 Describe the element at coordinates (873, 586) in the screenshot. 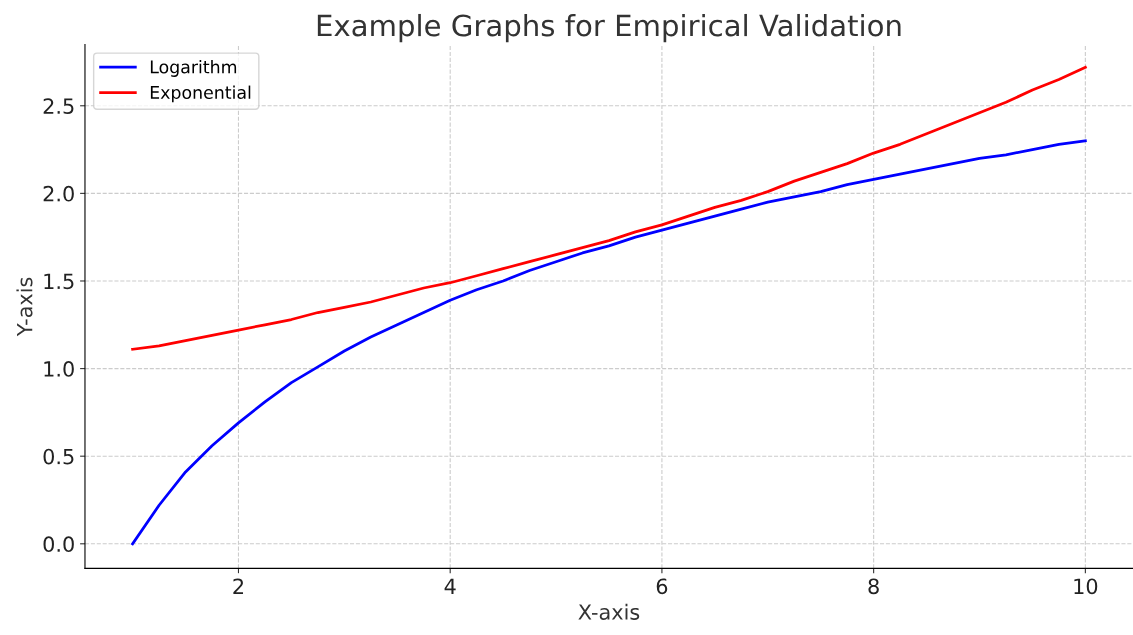

I see `x-tick-label: 8` at that location.